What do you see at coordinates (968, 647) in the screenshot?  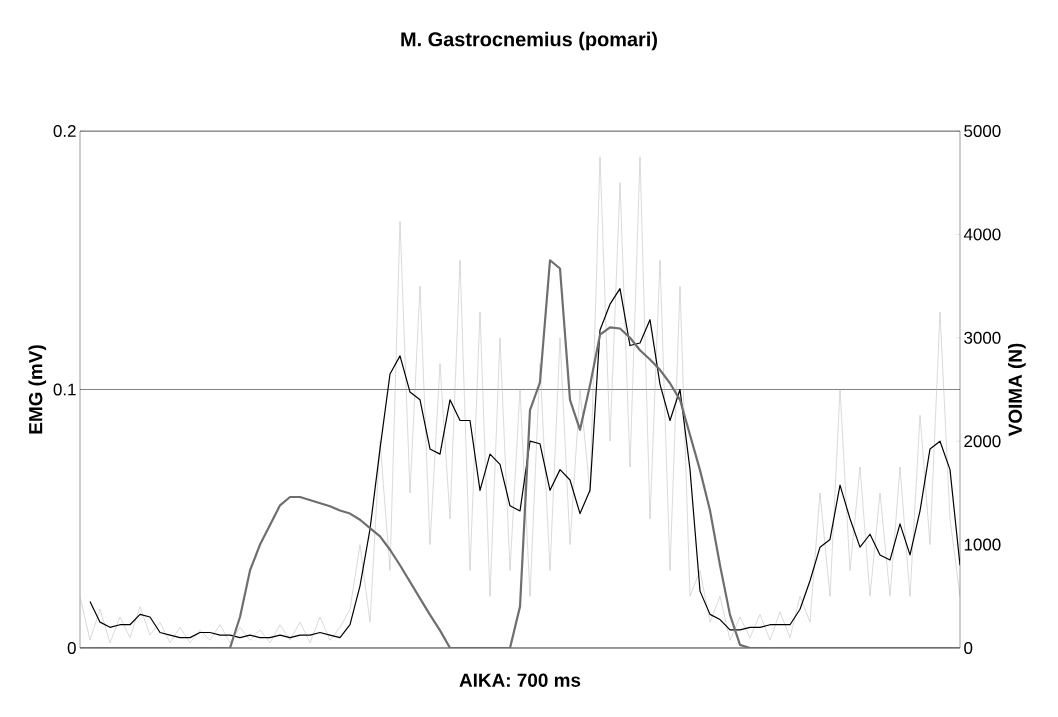 I see `y2-tick-label: 0` at bounding box center [968, 647].